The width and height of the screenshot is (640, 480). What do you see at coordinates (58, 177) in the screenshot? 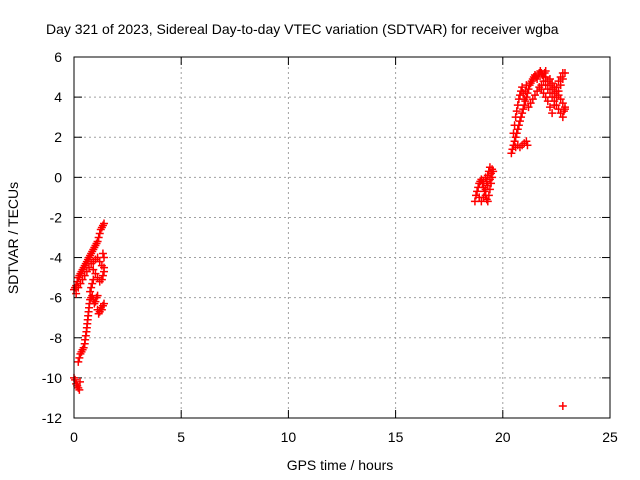
I see `y-tick-label: 0` at bounding box center [58, 177].